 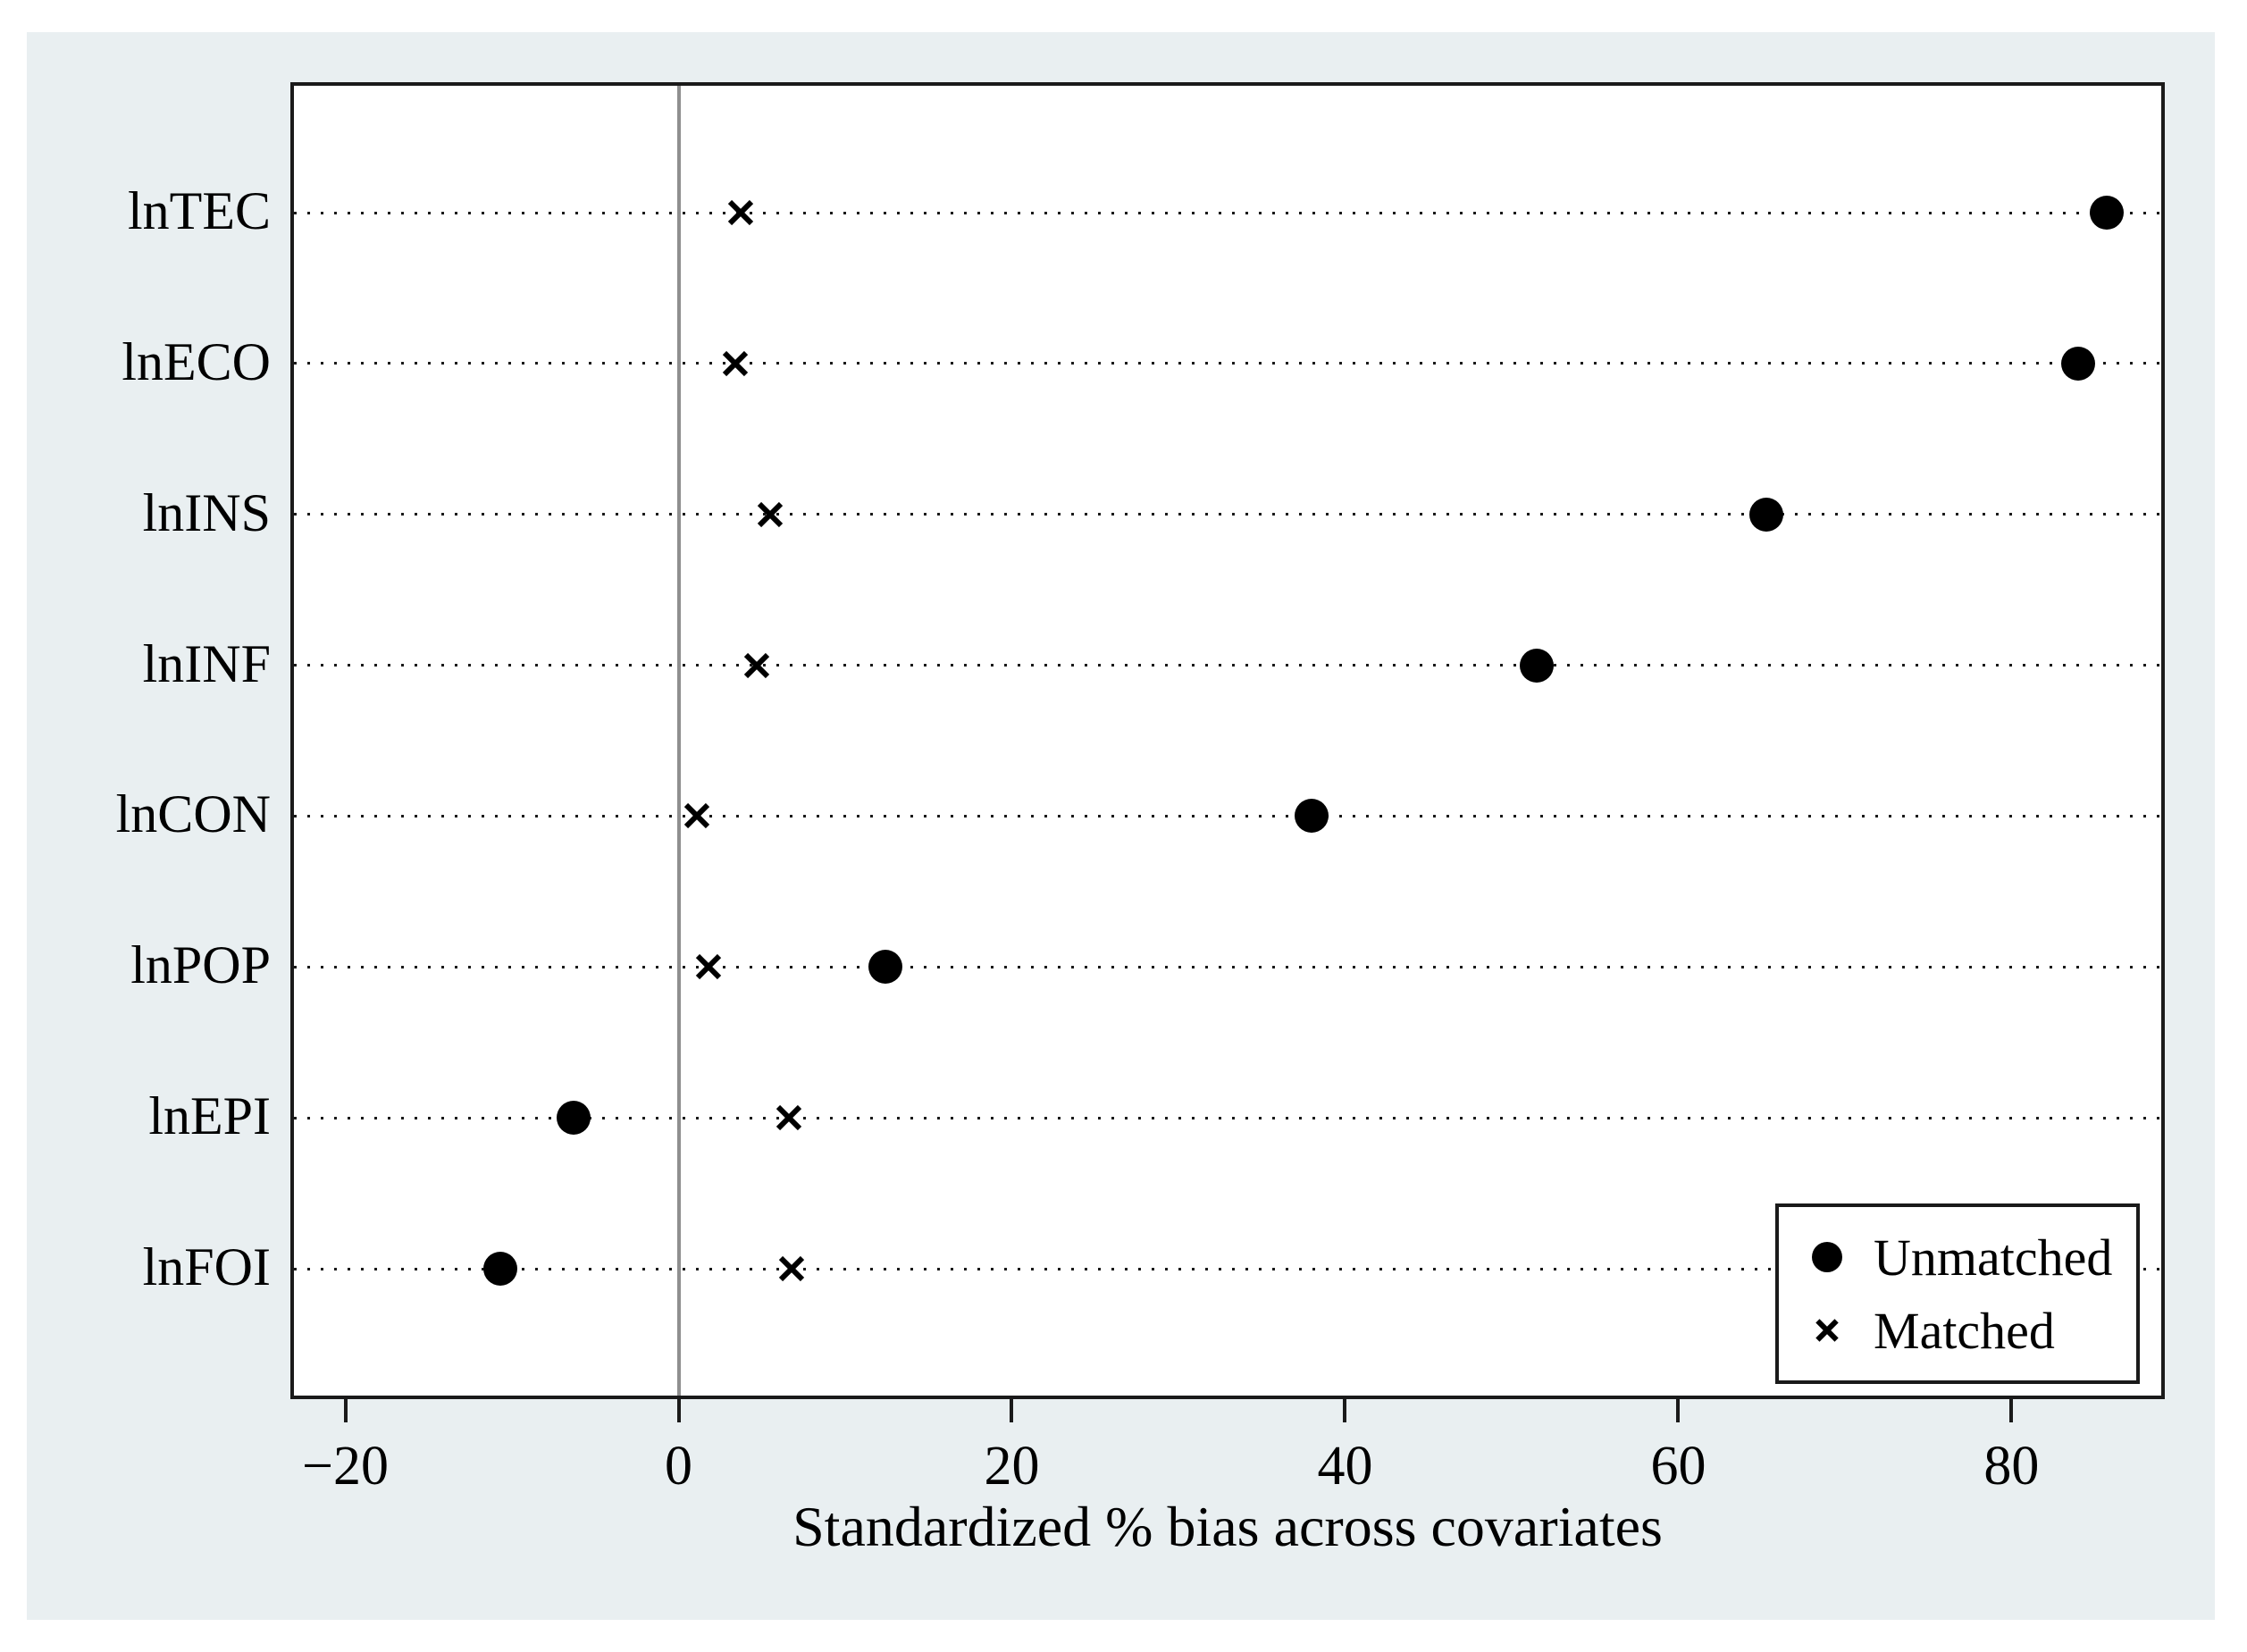 I want to click on x-tick-label-0: 0, so click(x=679, y=1466).